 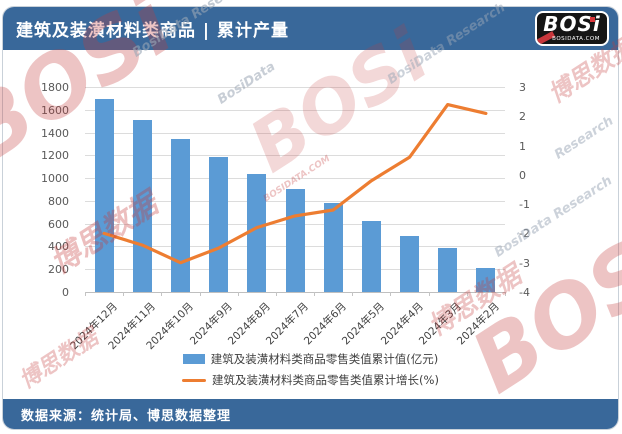 I want to click on header: 建筑及装潢材料类商品 | 累计产量 BOSi BOSIDATA.COM, so click(x=310, y=28).